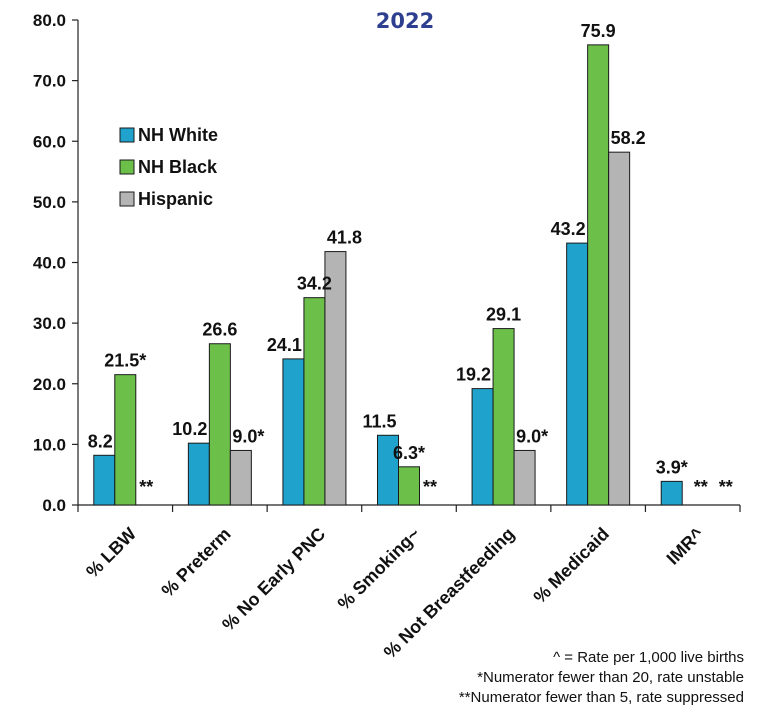 This screenshot has height=713, width=760. I want to click on data-label: 29.1, so click(503, 315).